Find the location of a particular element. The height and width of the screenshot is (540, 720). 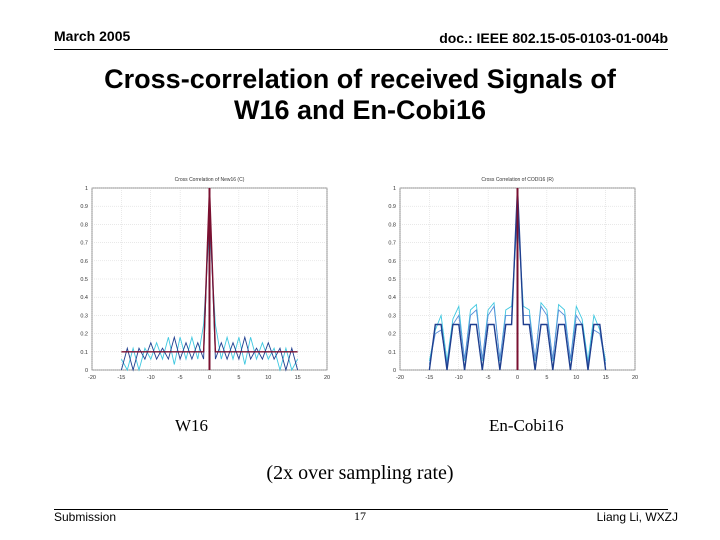

slide-title-line-1: Cross-correlation of received Signals of is located at coordinates (360, 79).